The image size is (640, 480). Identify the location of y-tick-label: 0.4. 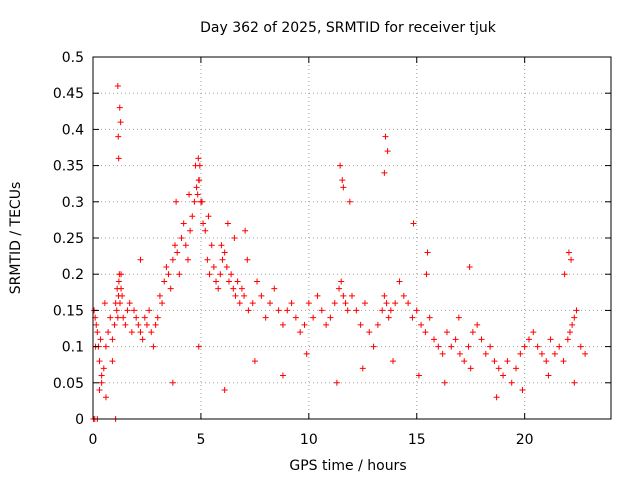
(73, 130).